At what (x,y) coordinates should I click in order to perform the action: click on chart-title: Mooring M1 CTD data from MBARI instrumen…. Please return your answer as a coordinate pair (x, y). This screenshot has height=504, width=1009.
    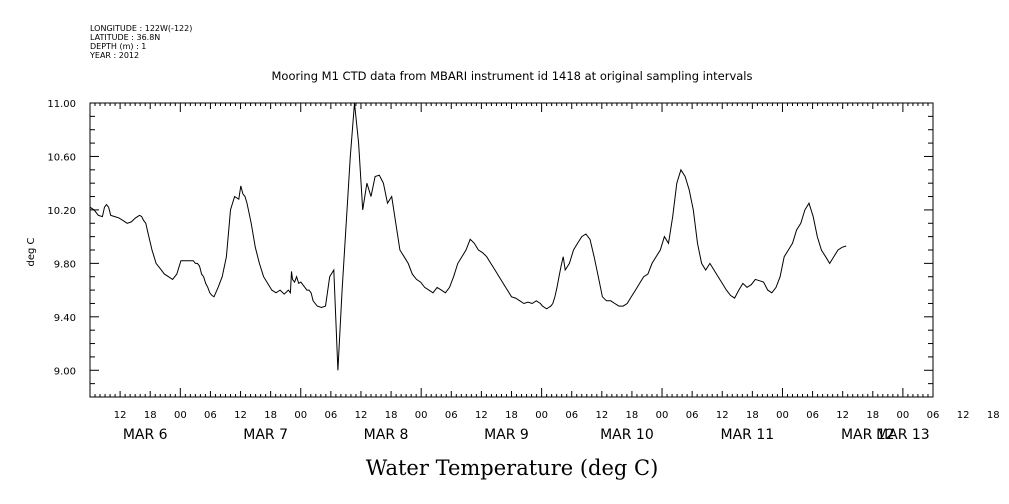
    Looking at the image, I should click on (512, 76).